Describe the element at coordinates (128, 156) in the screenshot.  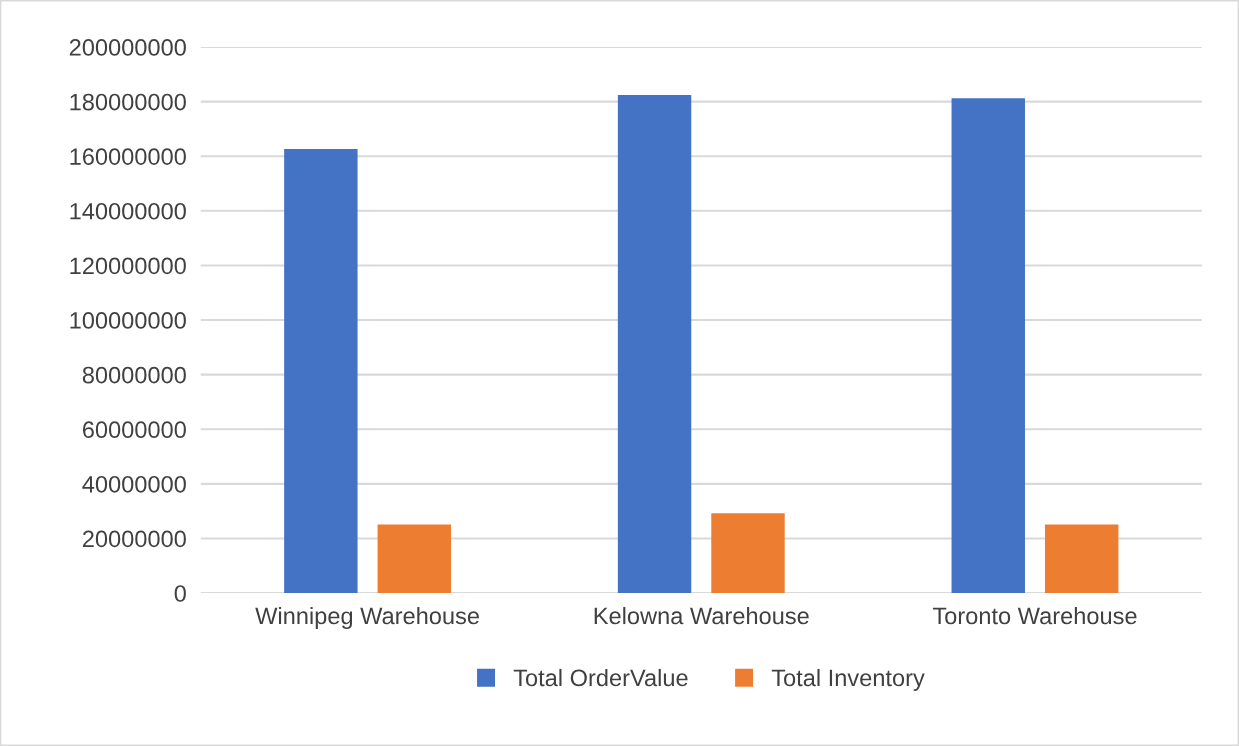
I see `y-tick-label: 160000000` at that location.